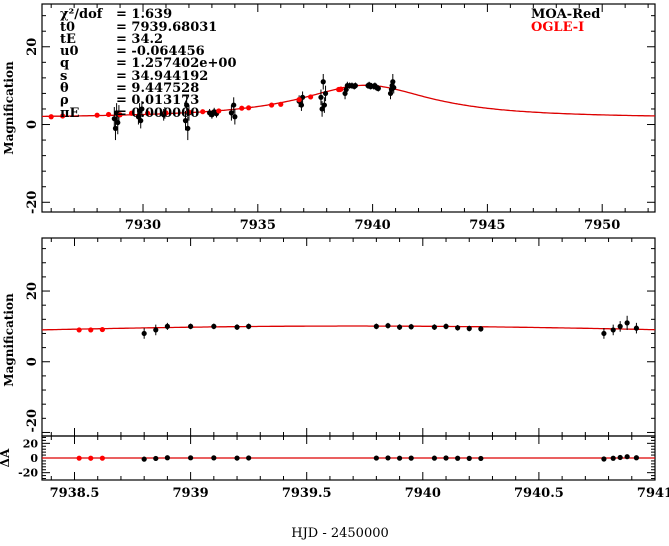 This screenshot has height=546, width=669. Describe the element at coordinates (160, 51) in the screenshot. I see `param-value: = -0.064456` at that location.